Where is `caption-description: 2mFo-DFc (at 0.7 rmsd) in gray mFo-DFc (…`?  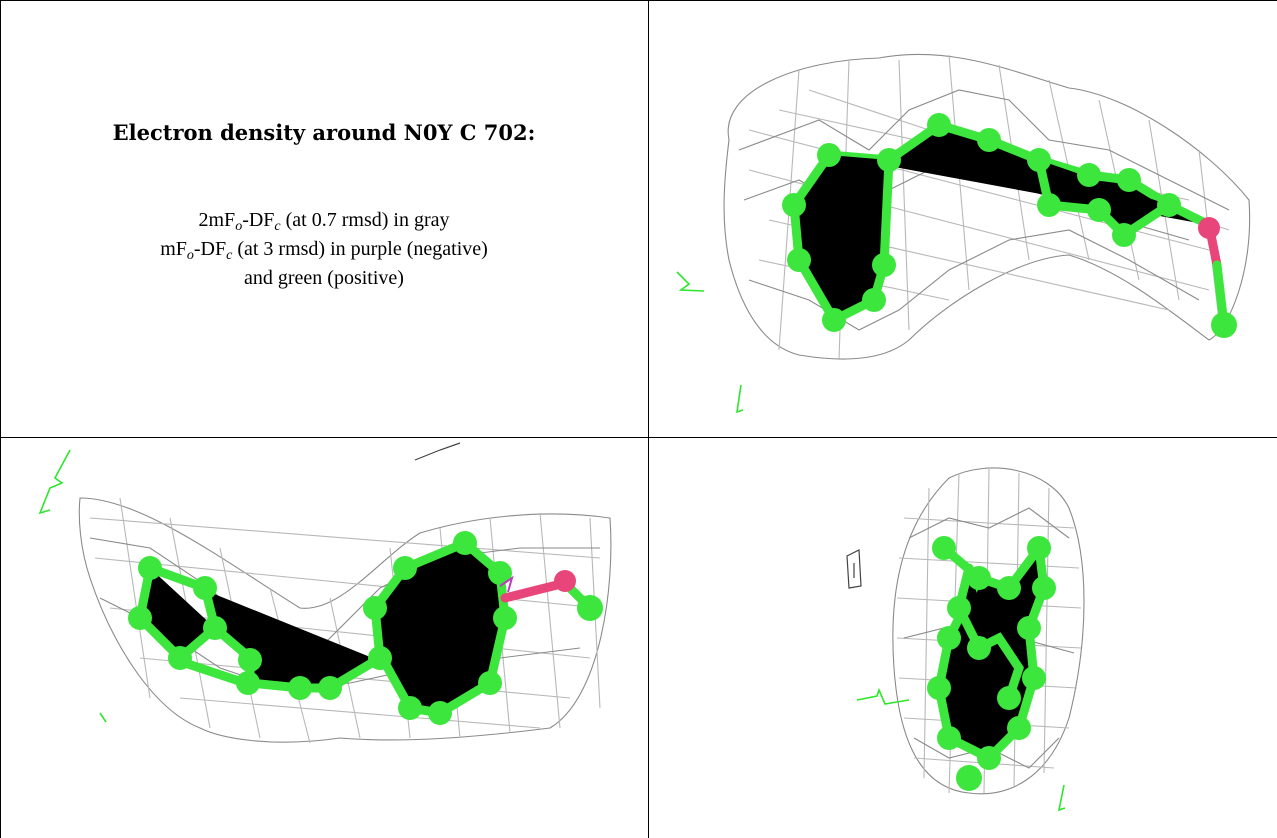 caption-description: 2mFo-DFc (at 0.7 rmsd) in gray mFo-DFc (… is located at coordinates (324, 249).